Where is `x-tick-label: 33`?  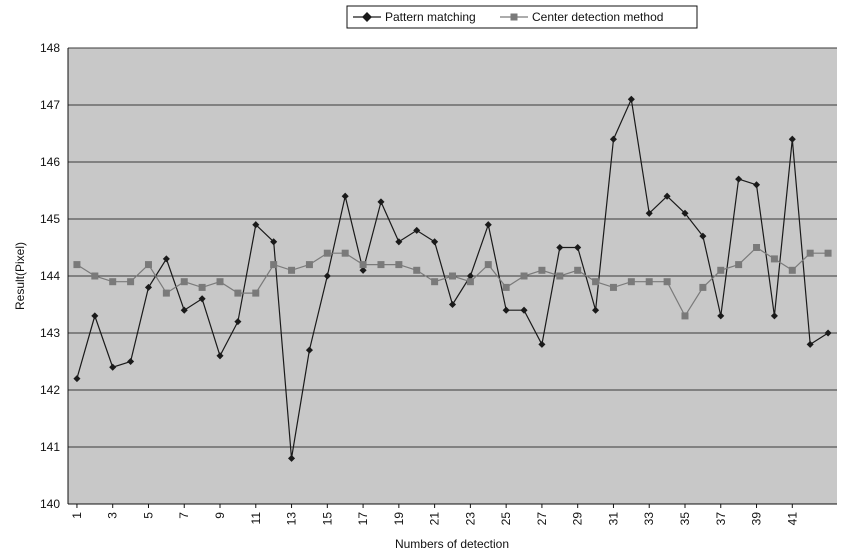
x-tick-label: 33 is located at coordinates (649, 519).